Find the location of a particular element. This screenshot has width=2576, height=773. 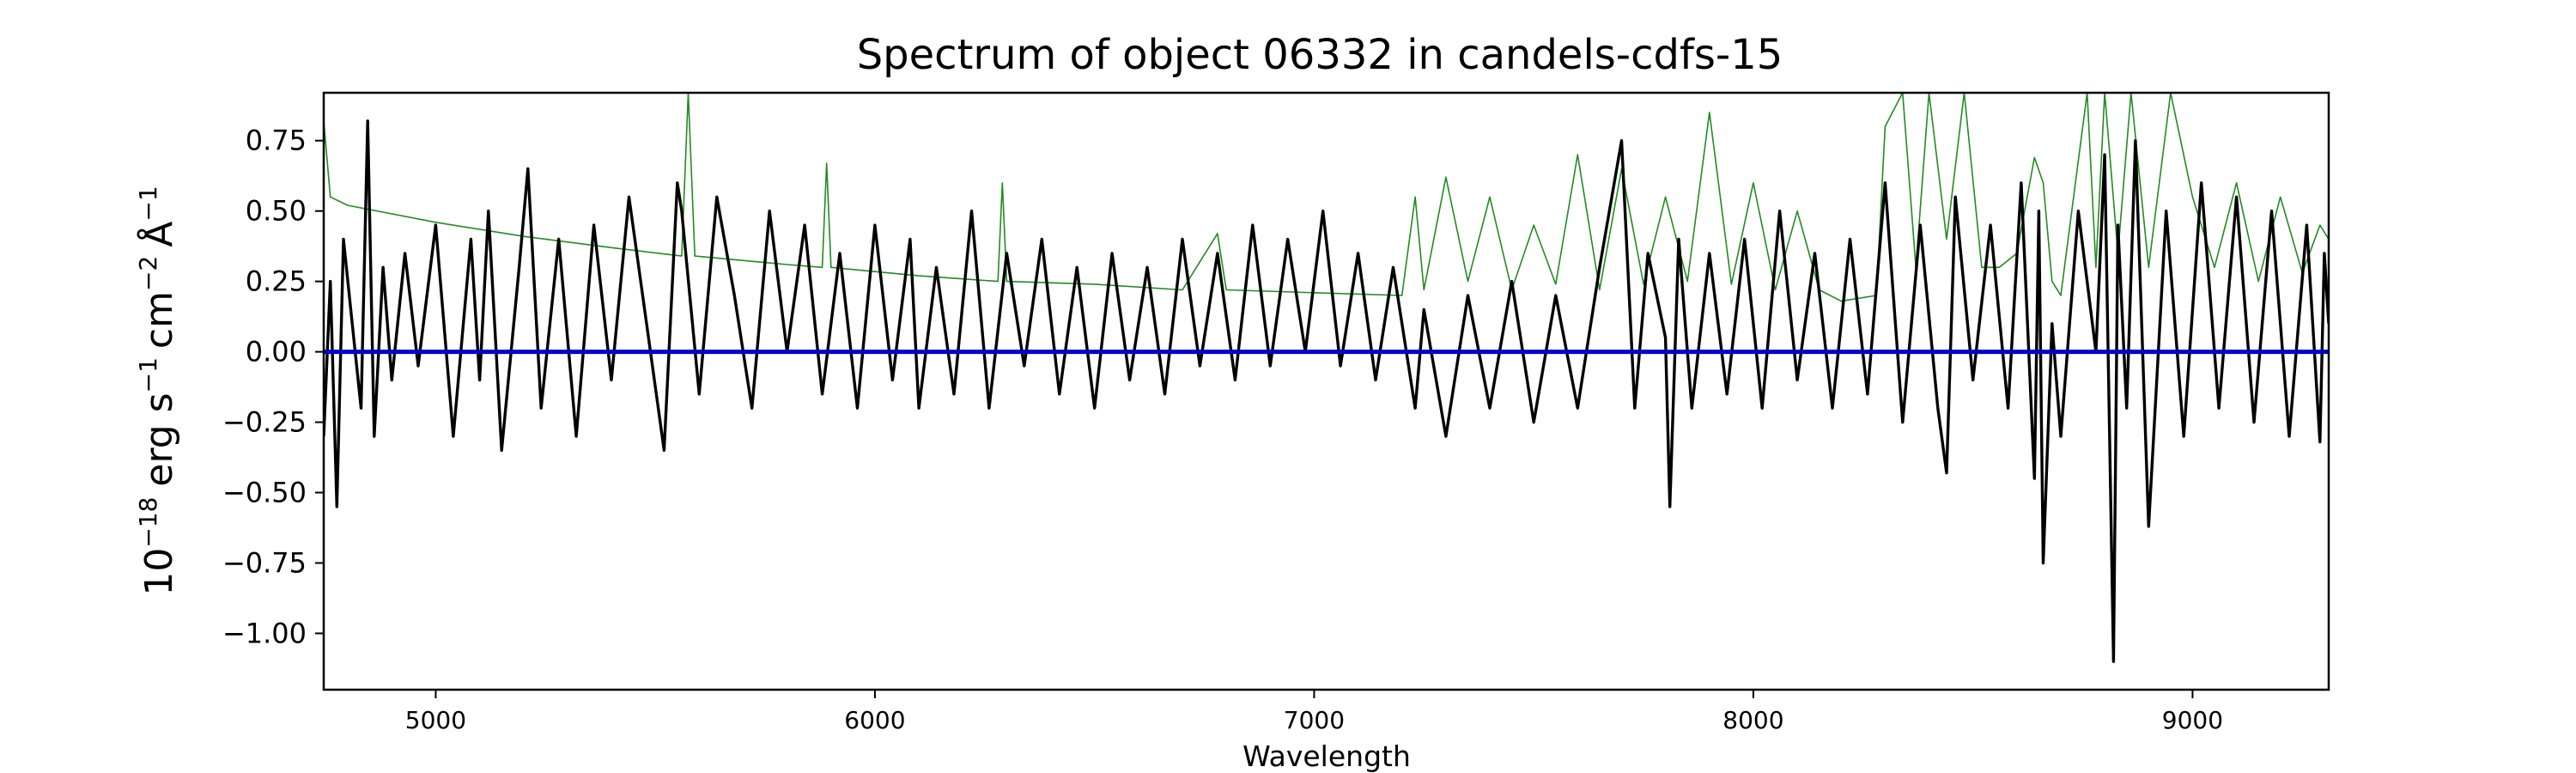

y-tick-label: −0.25 is located at coordinates (264, 422).